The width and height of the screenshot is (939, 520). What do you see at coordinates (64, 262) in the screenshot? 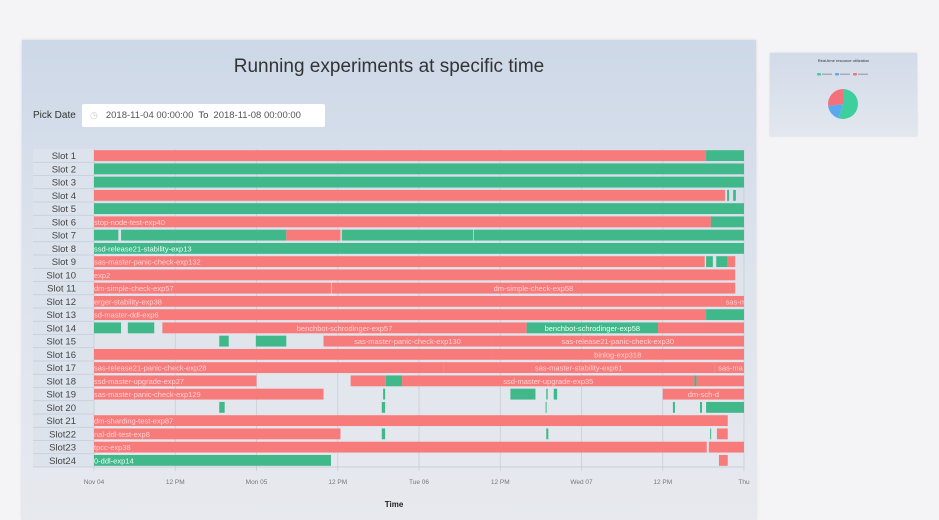
I see `slot-label: Slot 9` at bounding box center [64, 262].